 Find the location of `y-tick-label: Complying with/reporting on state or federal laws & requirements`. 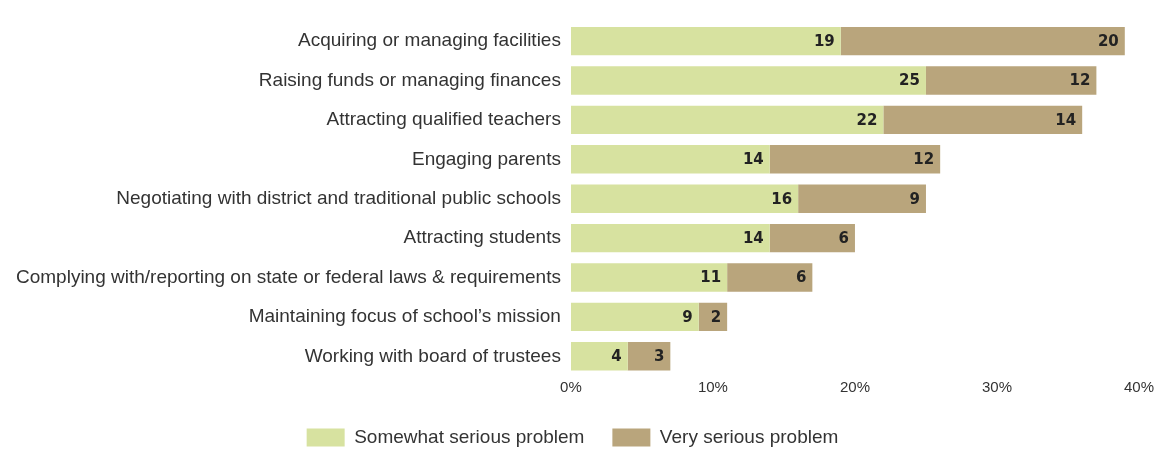

y-tick-label: Complying with/reporting on state or federal laws & requirements is located at coordinates (288, 276).